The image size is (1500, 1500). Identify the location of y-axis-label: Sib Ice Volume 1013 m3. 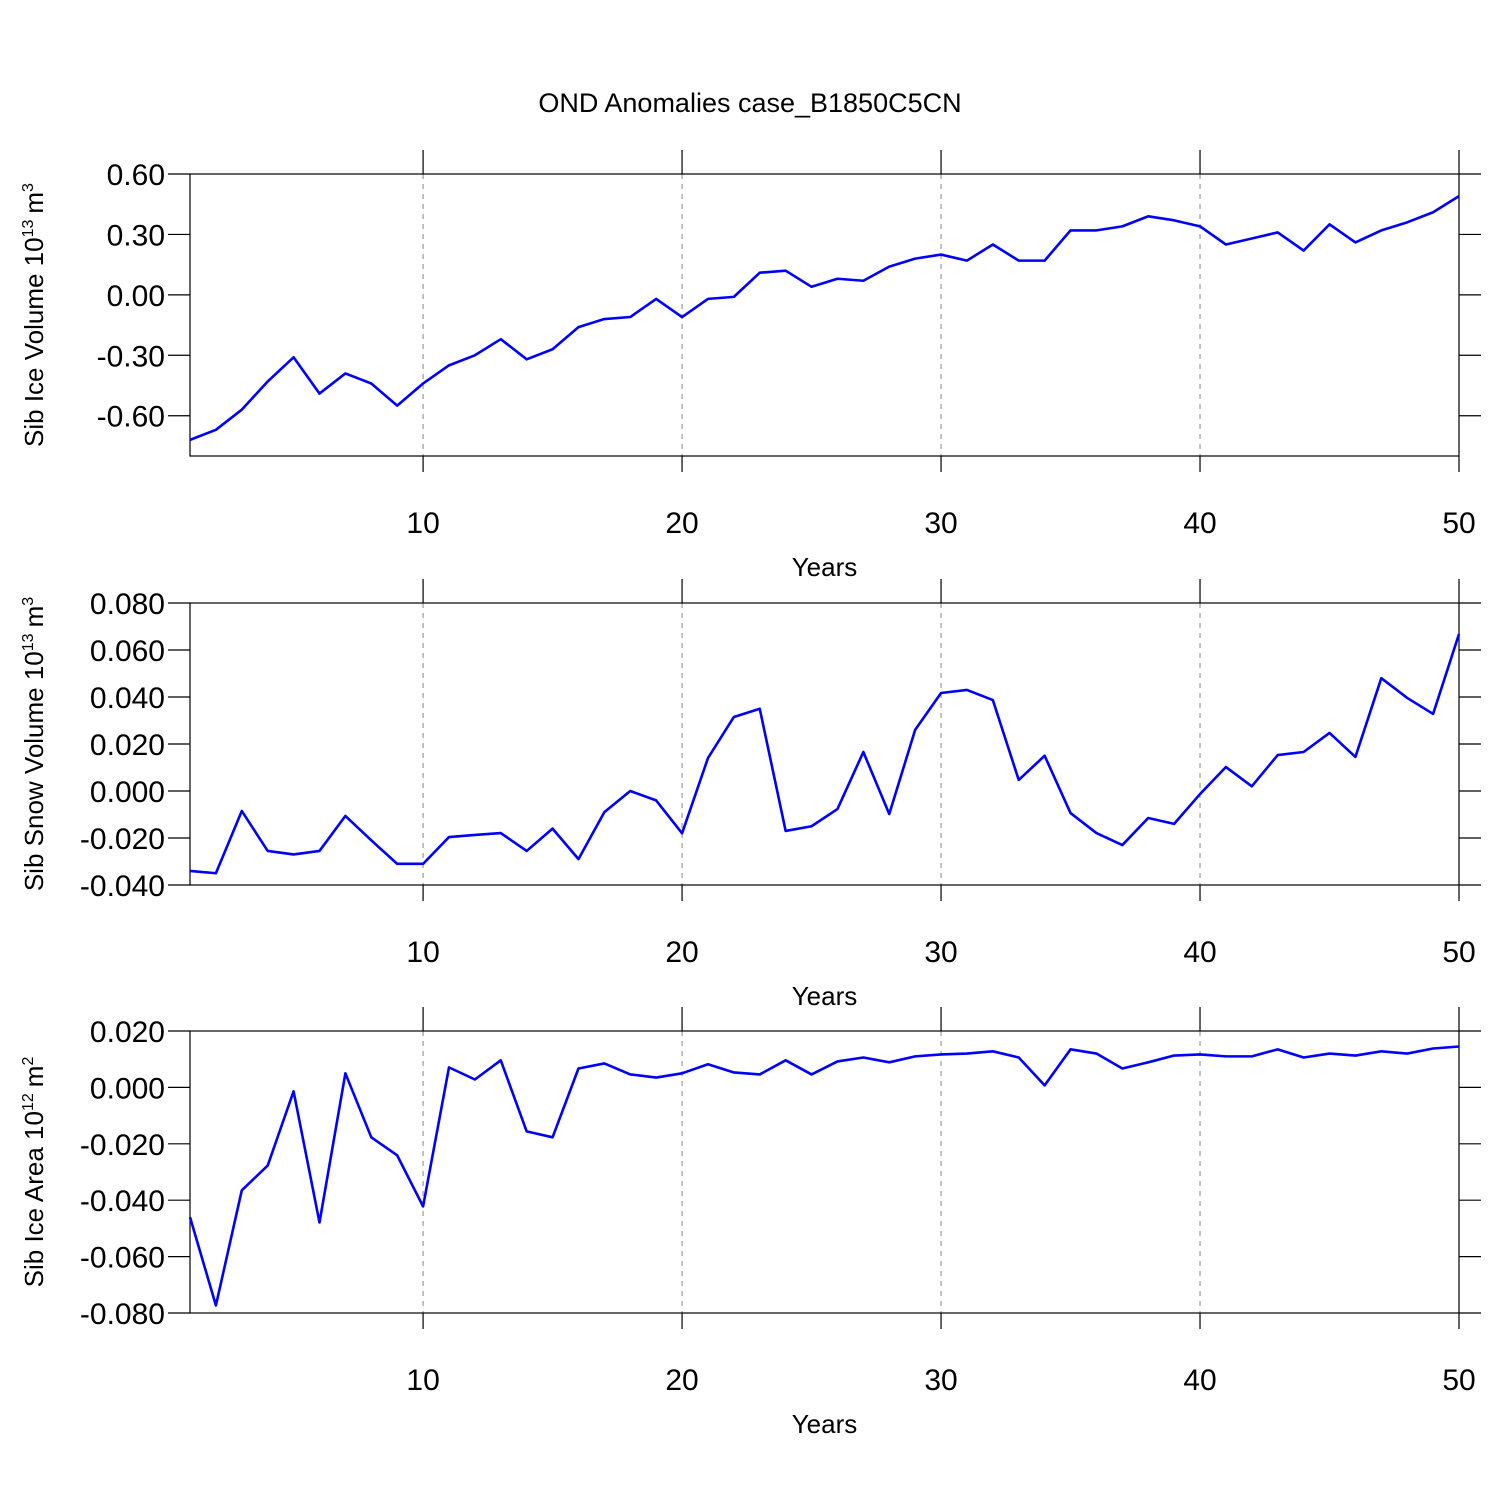
(34, 315).